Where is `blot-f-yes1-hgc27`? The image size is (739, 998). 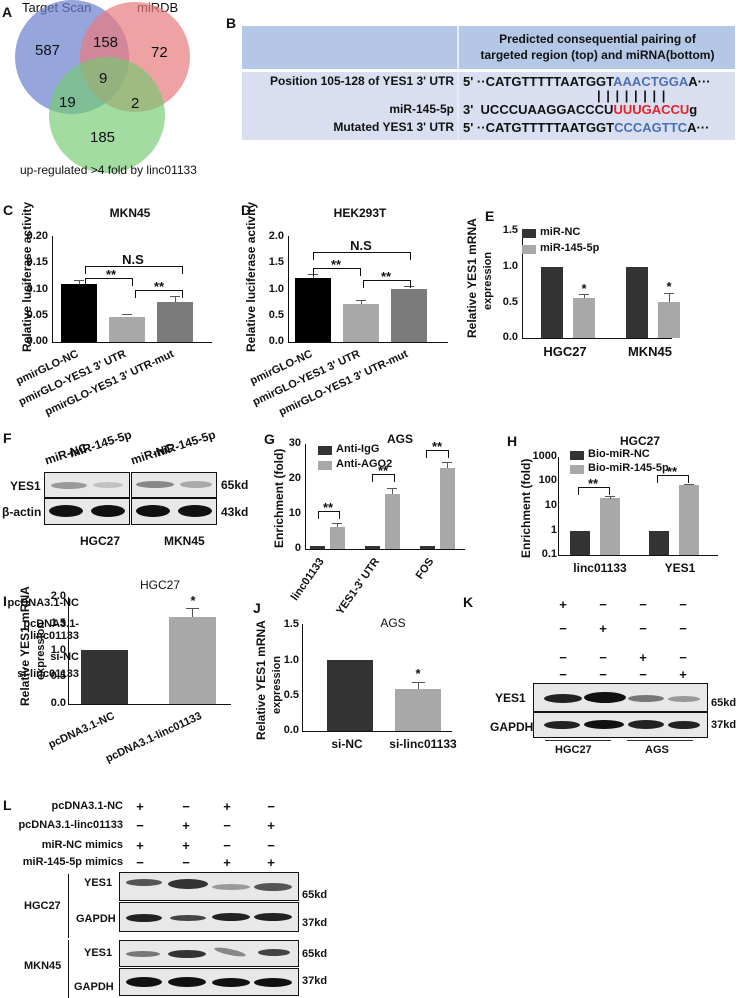 blot-f-yes1-hgc27 is located at coordinates (87, 485).